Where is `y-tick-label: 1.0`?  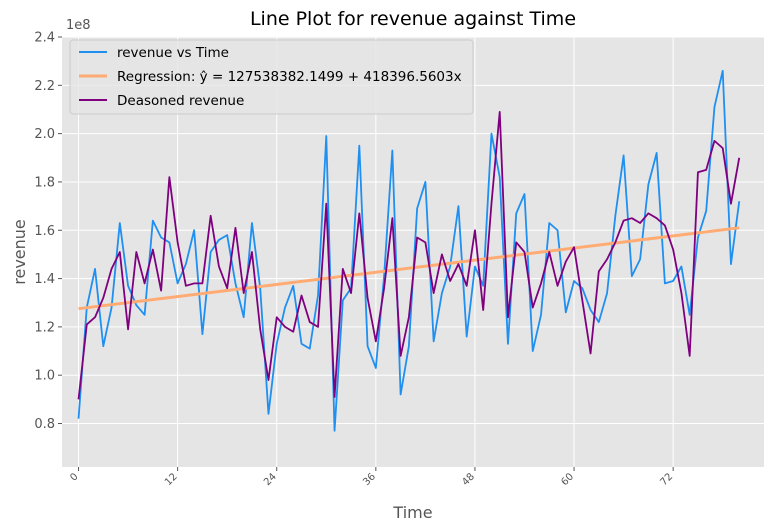 y-tick-label: 1.0 is located at coordinates (44, 376).